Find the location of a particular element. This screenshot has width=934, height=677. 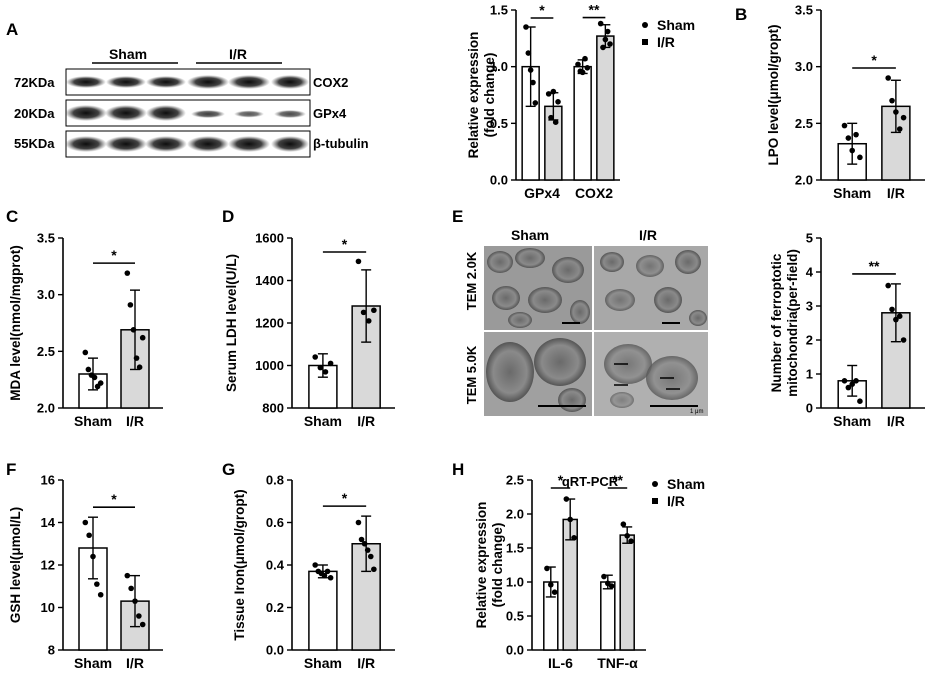

tem-col-label-sham: Sham is located at coordinates (530, 235).